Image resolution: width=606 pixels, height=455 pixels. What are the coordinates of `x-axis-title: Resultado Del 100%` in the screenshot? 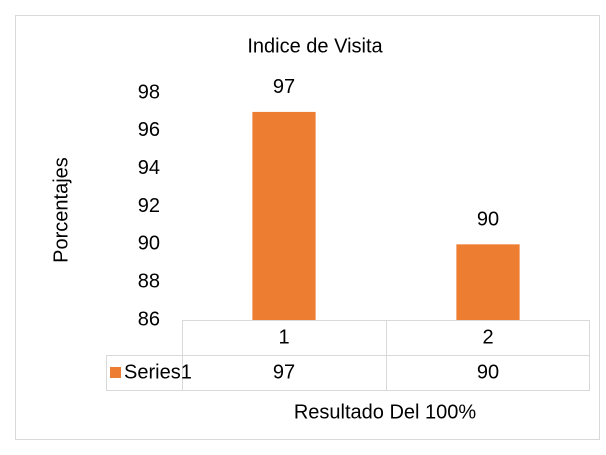 It's located at (385, 412).